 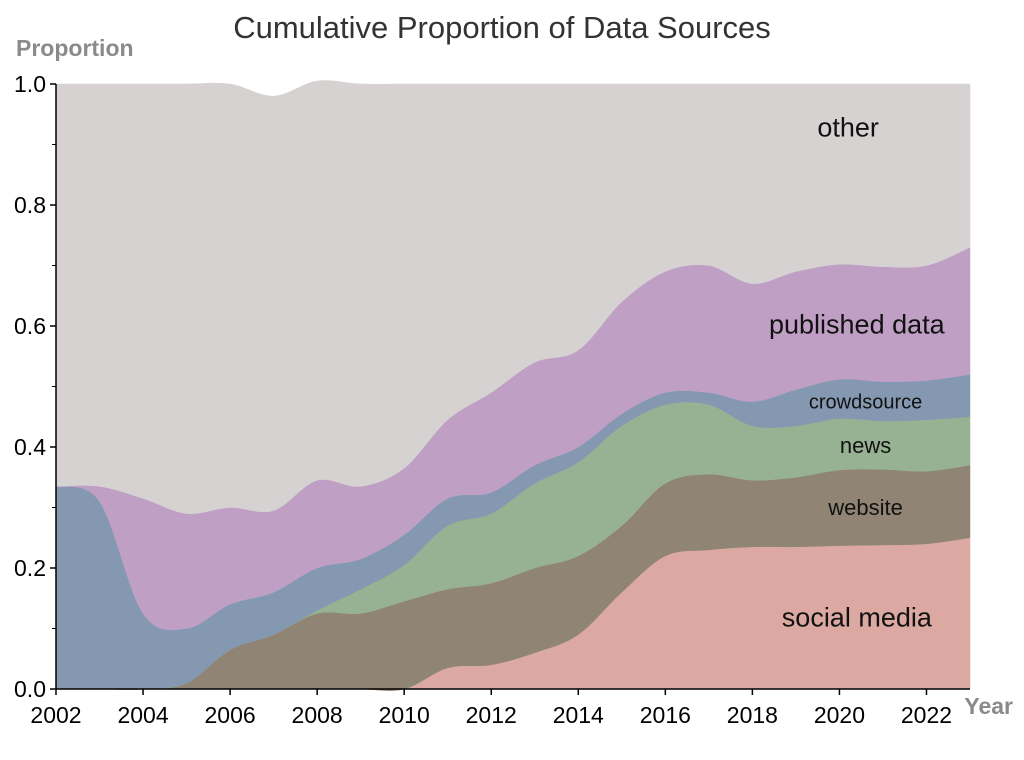 What do you see at coordinates (865, 402) in the screenshot?
I see `series-label-crowdsource: crowdsource` at bounding box center [865, 402].